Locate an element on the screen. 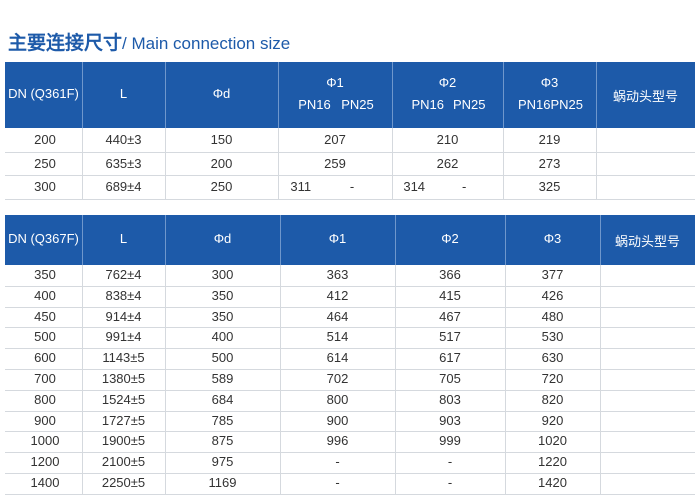 This screenshot has height=500, width=700. cell: 1380±5 is located at coordinates (123, 378).